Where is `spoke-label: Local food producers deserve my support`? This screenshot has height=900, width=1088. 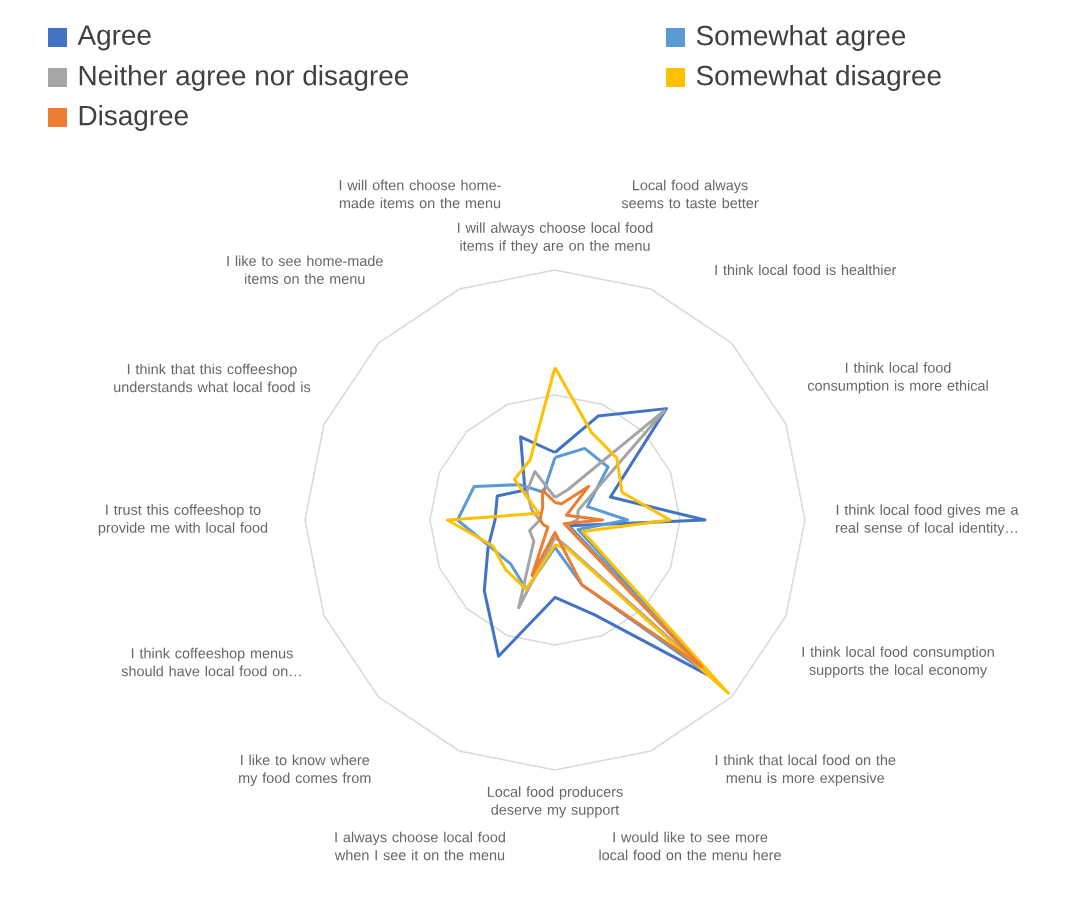
spoke-label: Local food producers deserve my support is located at coordinates (555, 802).